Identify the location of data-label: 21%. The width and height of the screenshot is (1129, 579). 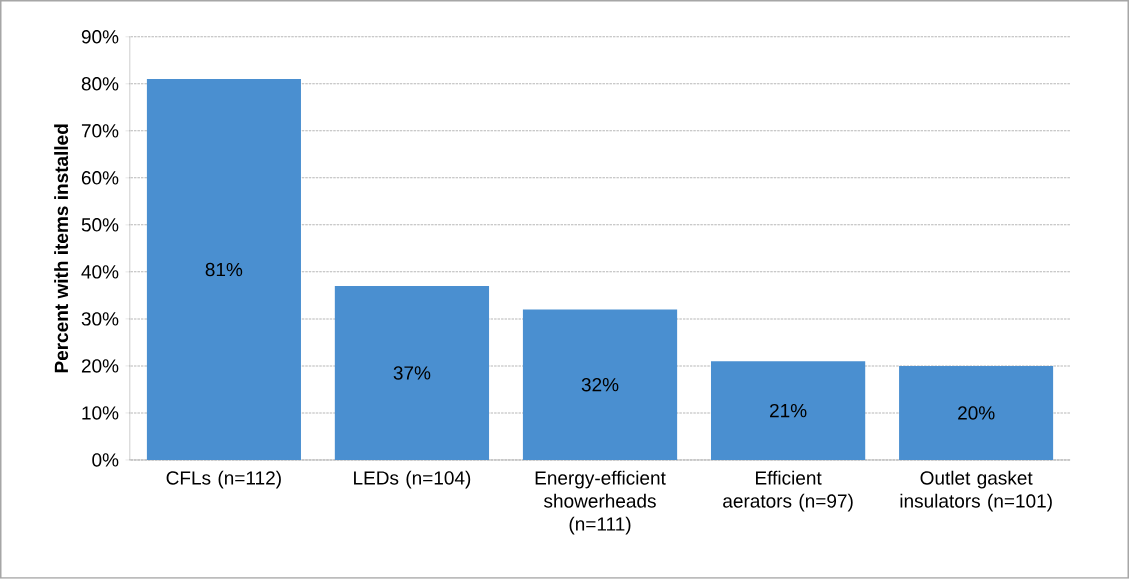
(788, 411).